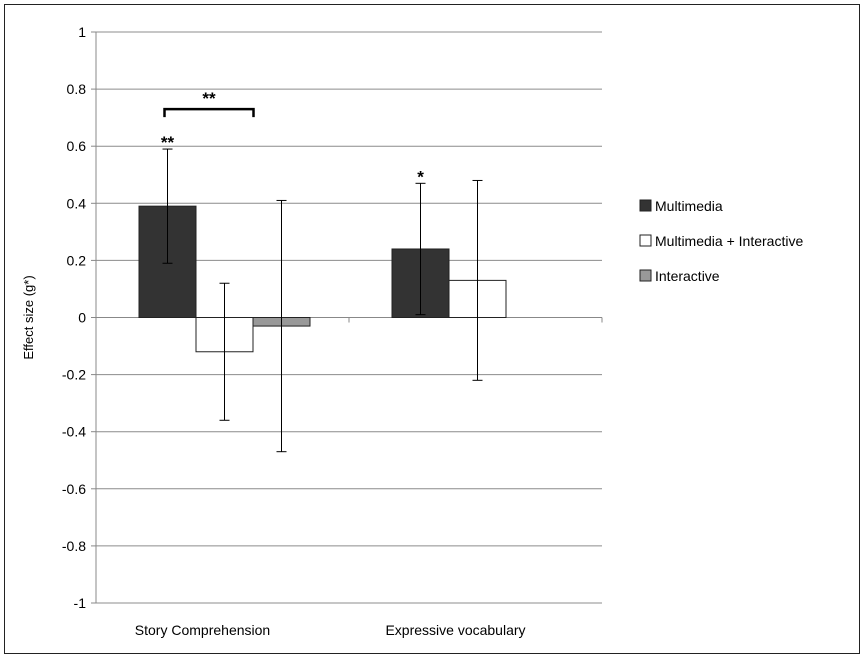  What do you see at coordinates (202, 630) in the screenshot?
I see `x-category-label: Story Comprehension` at bounding box center [202, 630].